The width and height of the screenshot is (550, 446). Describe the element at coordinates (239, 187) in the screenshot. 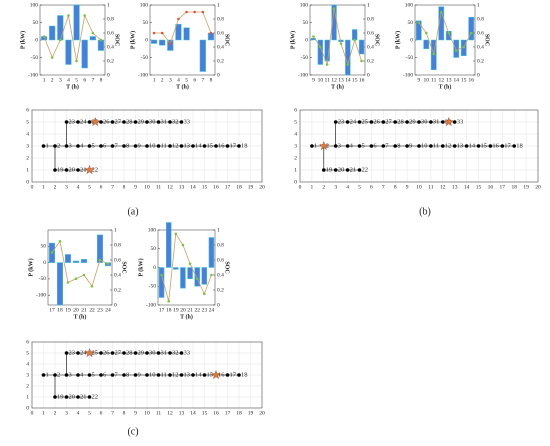

I see `x-tick-label: 18` at that location.